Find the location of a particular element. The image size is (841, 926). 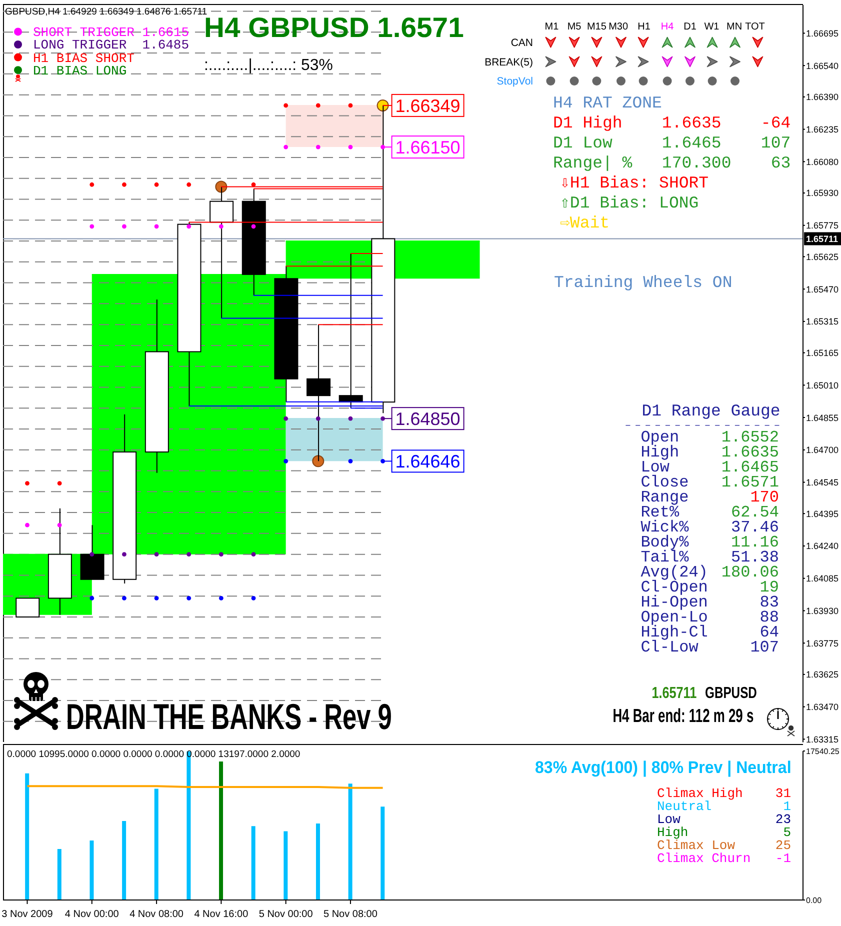

y-tick-label: 1.66390 is located at coordinates (822, 97).